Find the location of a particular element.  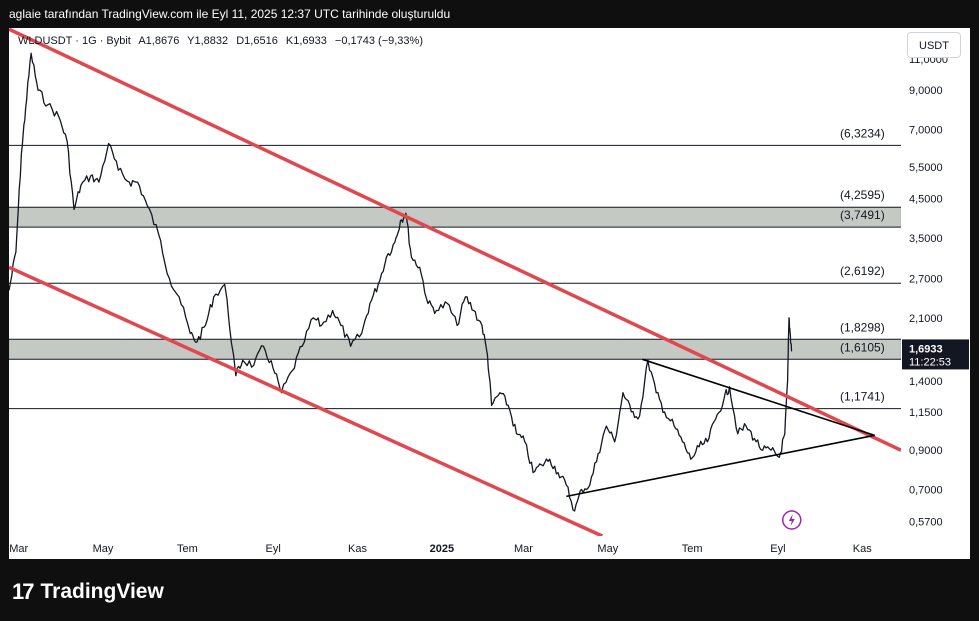

price-axis-tick: 1,4000 is located at coordinates (926, 382).